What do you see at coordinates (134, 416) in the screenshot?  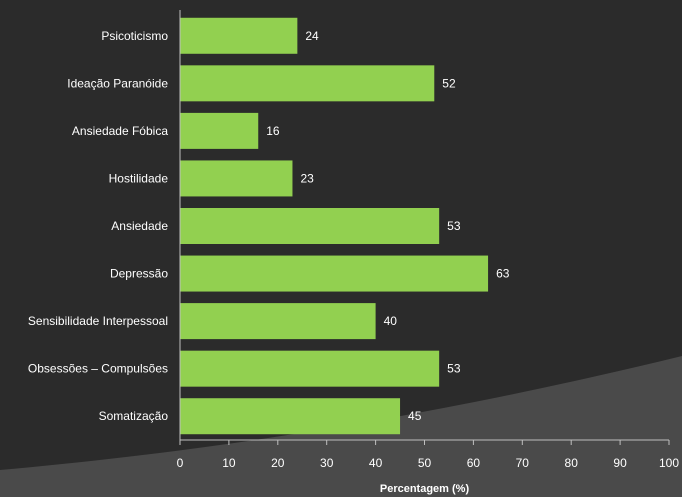 I see `category-label: Somatização` at bounding box center [134, 416].